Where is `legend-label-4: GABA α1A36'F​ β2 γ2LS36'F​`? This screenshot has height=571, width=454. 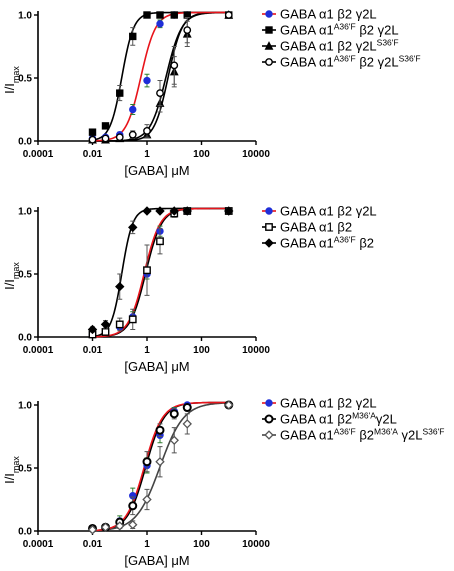
legend-label-4: GABA α1A36'F​ β2 γ2LS36'F​ is located at coordinates (350, 62).